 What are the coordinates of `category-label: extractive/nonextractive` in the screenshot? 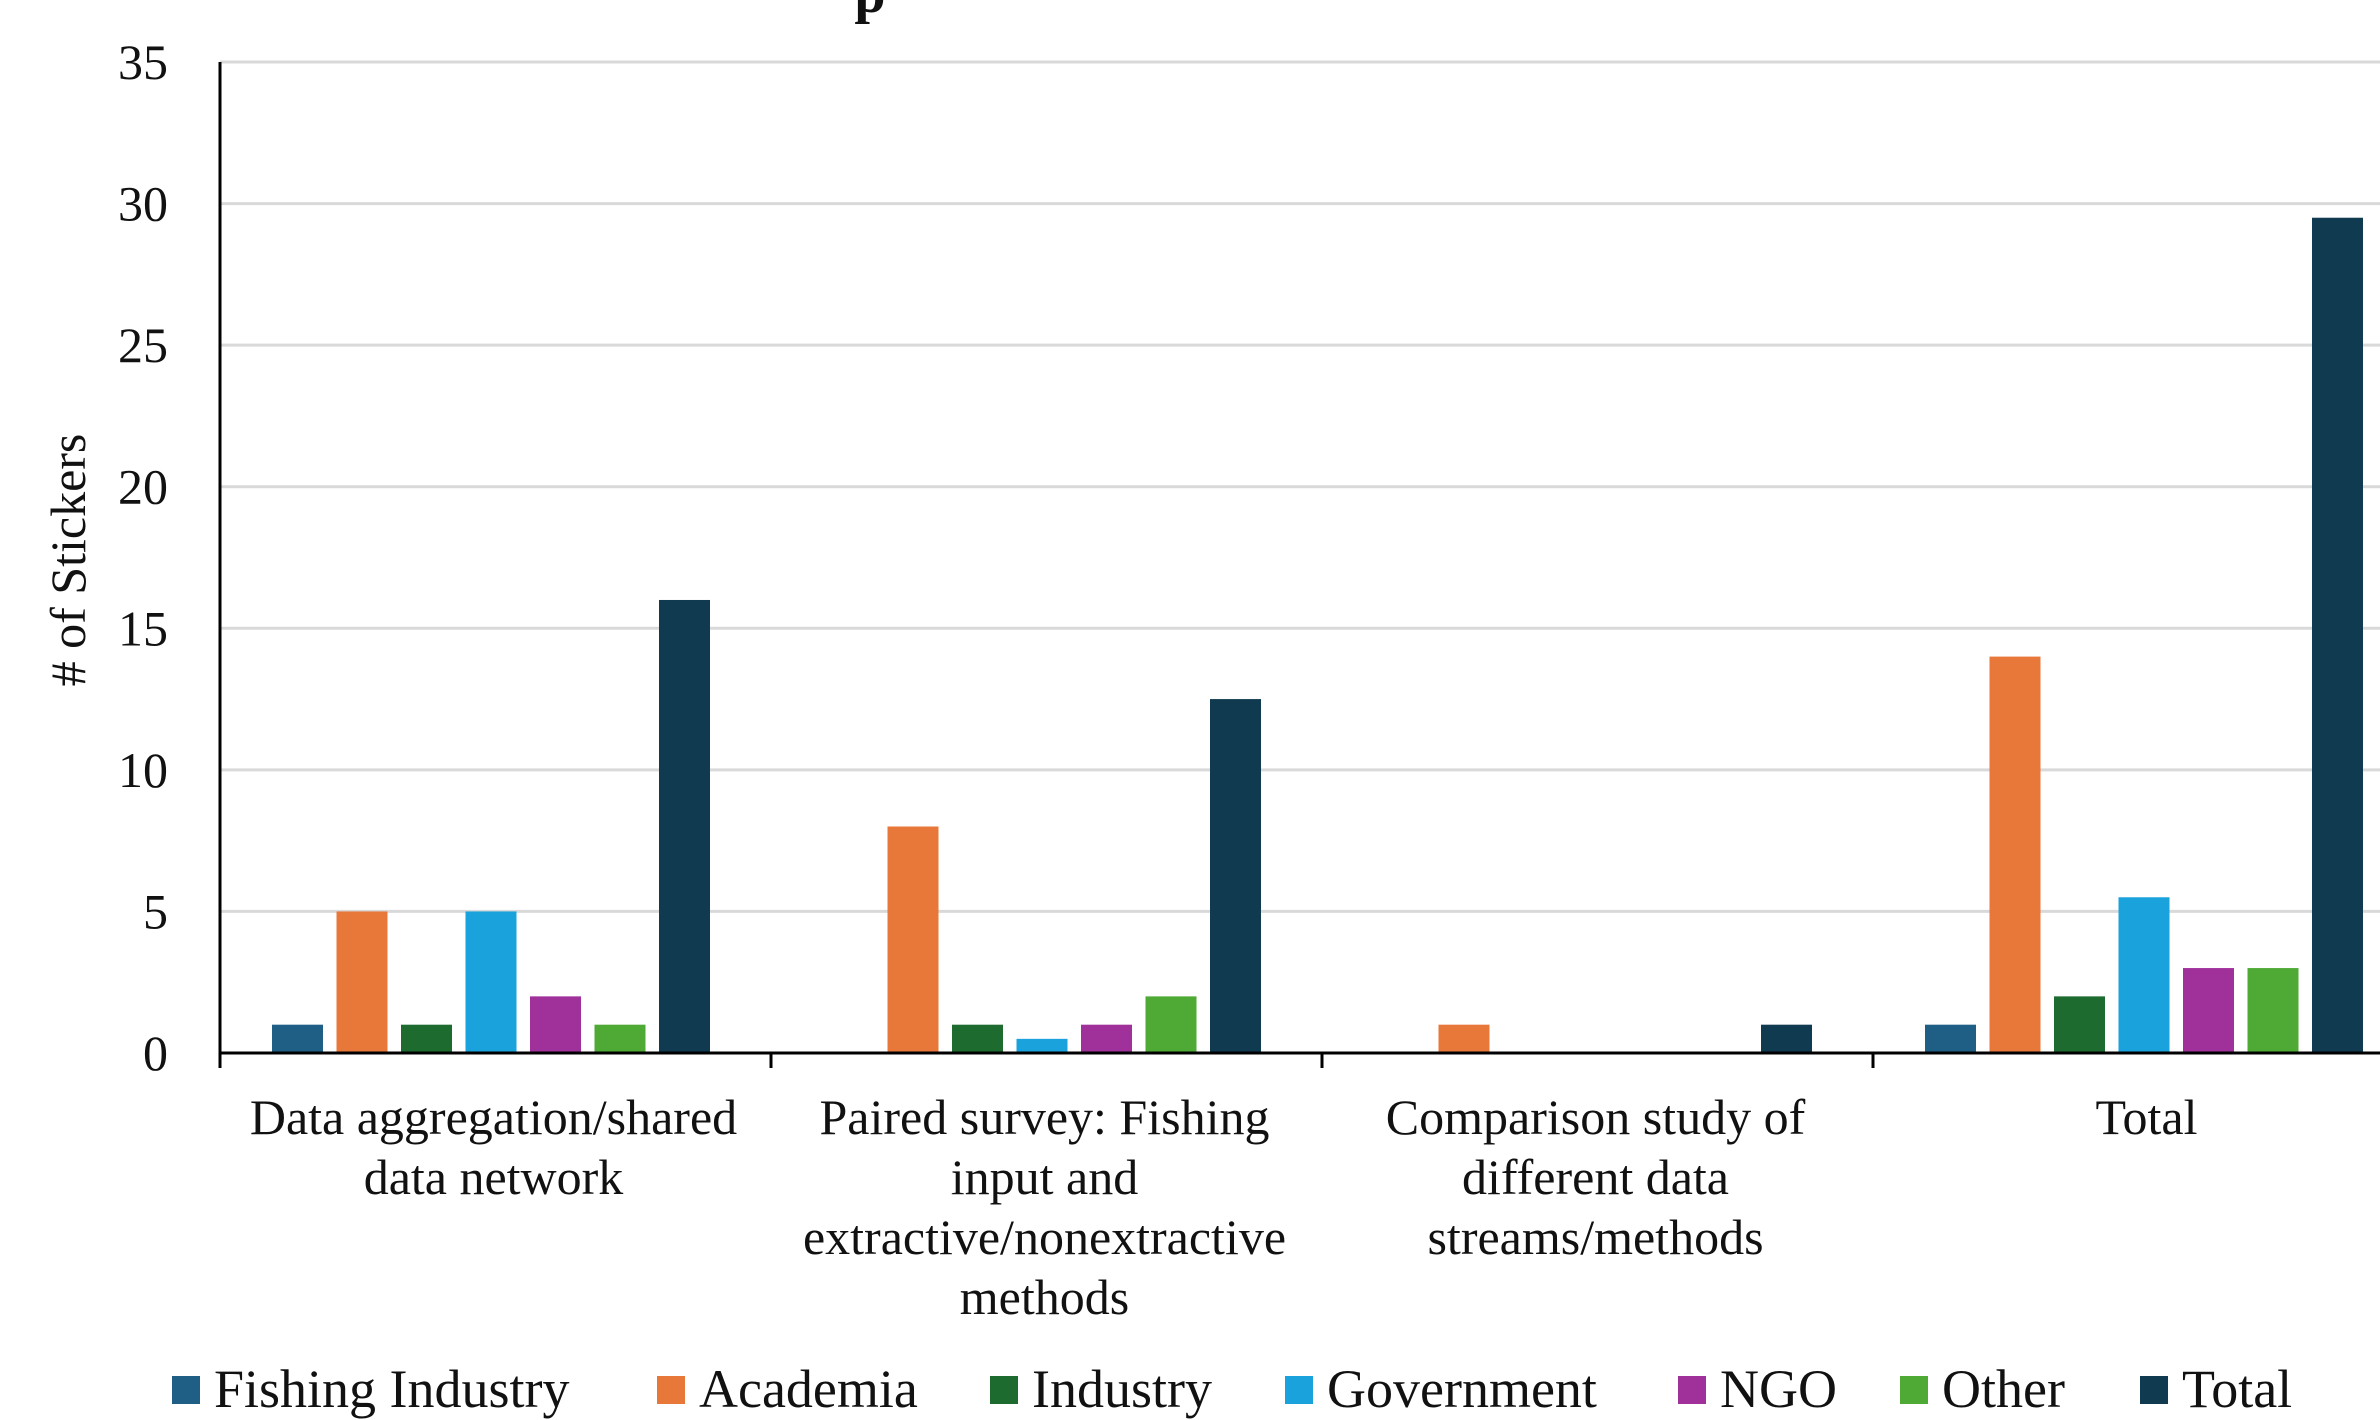 It's located at (1044, 1237).